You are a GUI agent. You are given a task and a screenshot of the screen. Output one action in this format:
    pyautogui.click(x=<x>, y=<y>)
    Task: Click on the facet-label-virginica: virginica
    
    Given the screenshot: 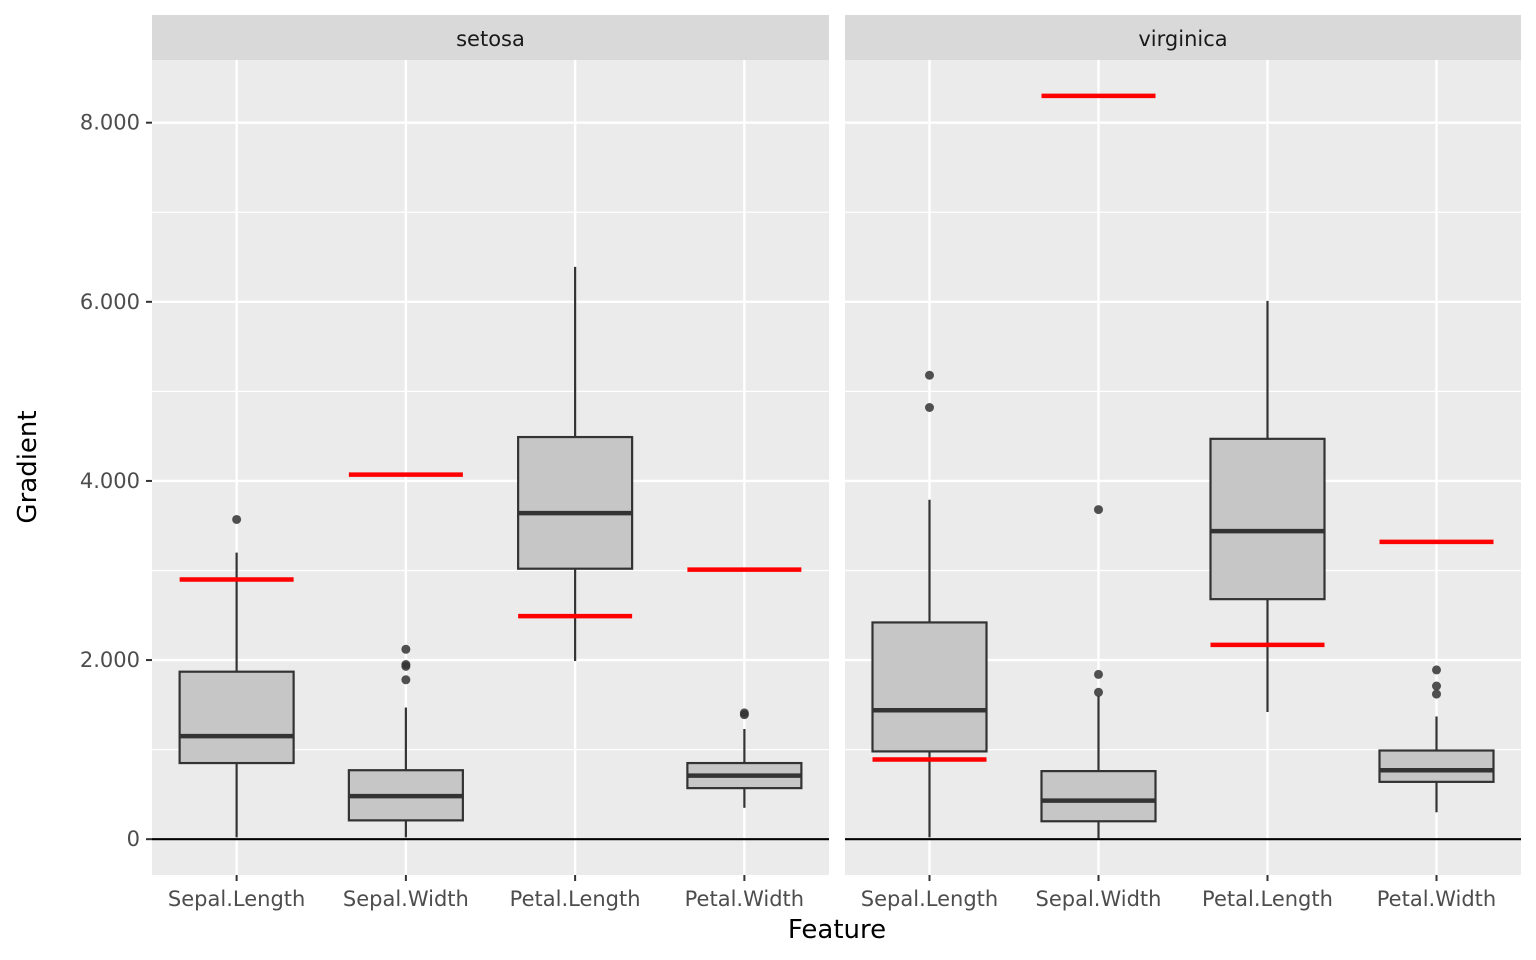 What is the action you would take?
    pyautogui.click(x=1182, y=39)
    